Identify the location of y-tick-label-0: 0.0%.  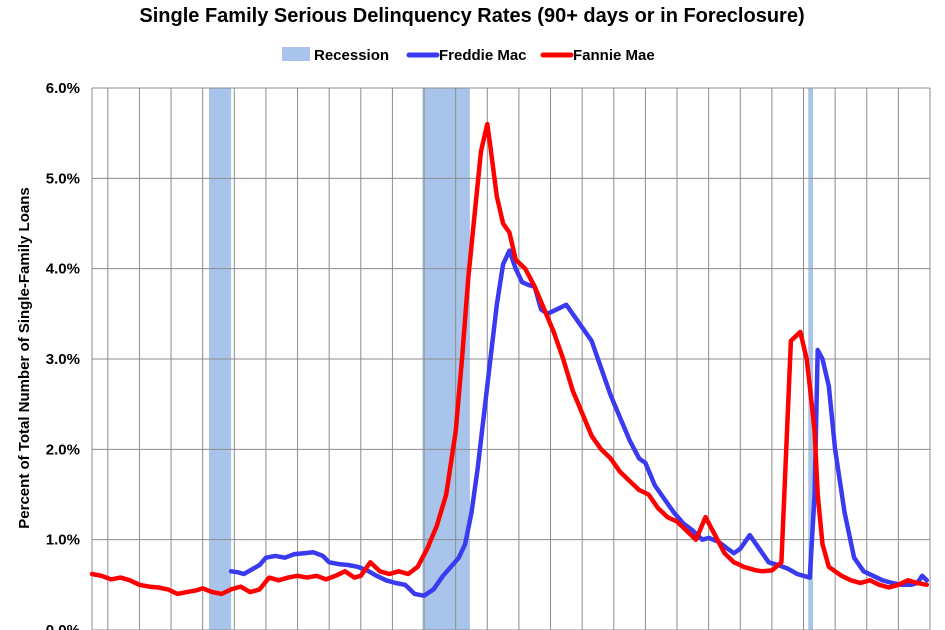
(63, 626).